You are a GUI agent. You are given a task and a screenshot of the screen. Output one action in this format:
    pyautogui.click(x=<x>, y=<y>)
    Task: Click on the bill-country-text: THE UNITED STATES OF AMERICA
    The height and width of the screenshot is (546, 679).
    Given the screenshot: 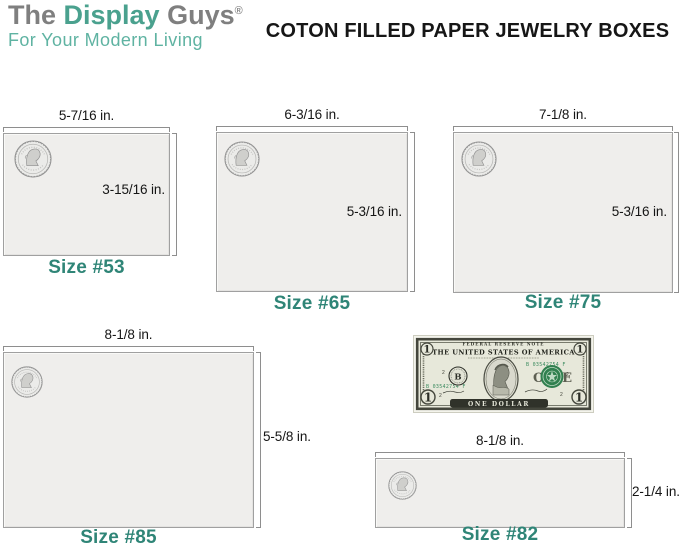 What is the action you would take?
    pyautogui.click(x=503, y=353)
    